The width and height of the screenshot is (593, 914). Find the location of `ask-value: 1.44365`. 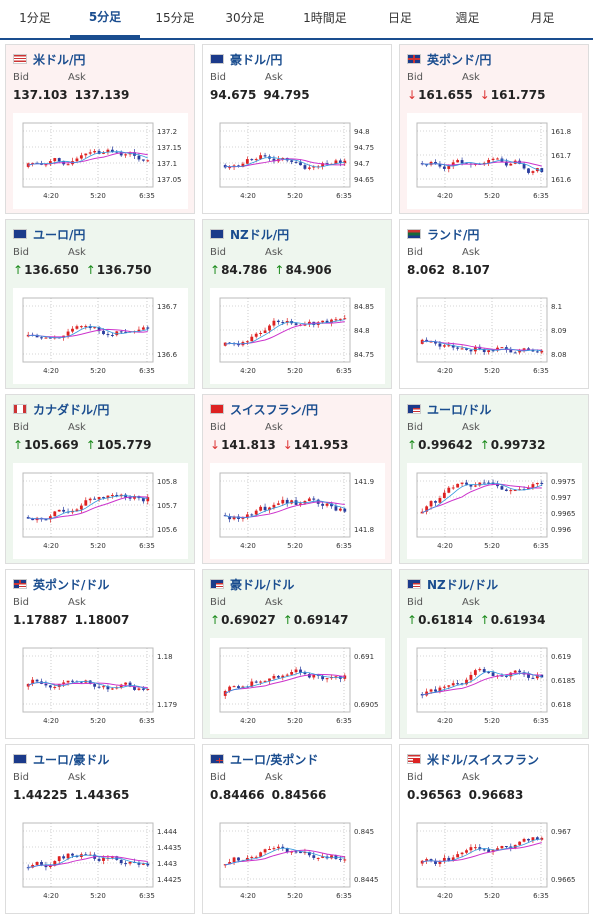

ask-value: 1.44365 is located at coordinates (102, 795).